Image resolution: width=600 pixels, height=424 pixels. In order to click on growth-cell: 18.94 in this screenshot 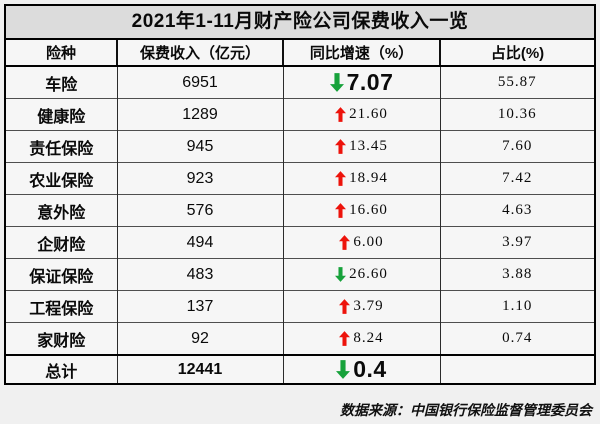, I will do `click(361, 178)`.